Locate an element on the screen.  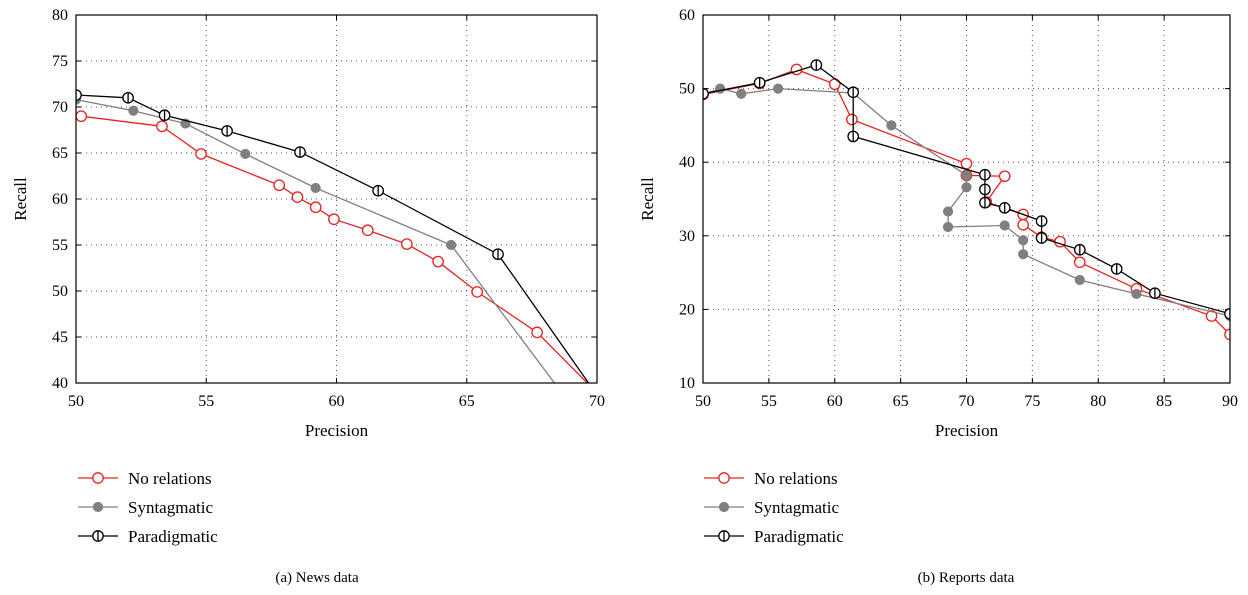
y-tick-label: 80 is located at coordinates (60, 15).